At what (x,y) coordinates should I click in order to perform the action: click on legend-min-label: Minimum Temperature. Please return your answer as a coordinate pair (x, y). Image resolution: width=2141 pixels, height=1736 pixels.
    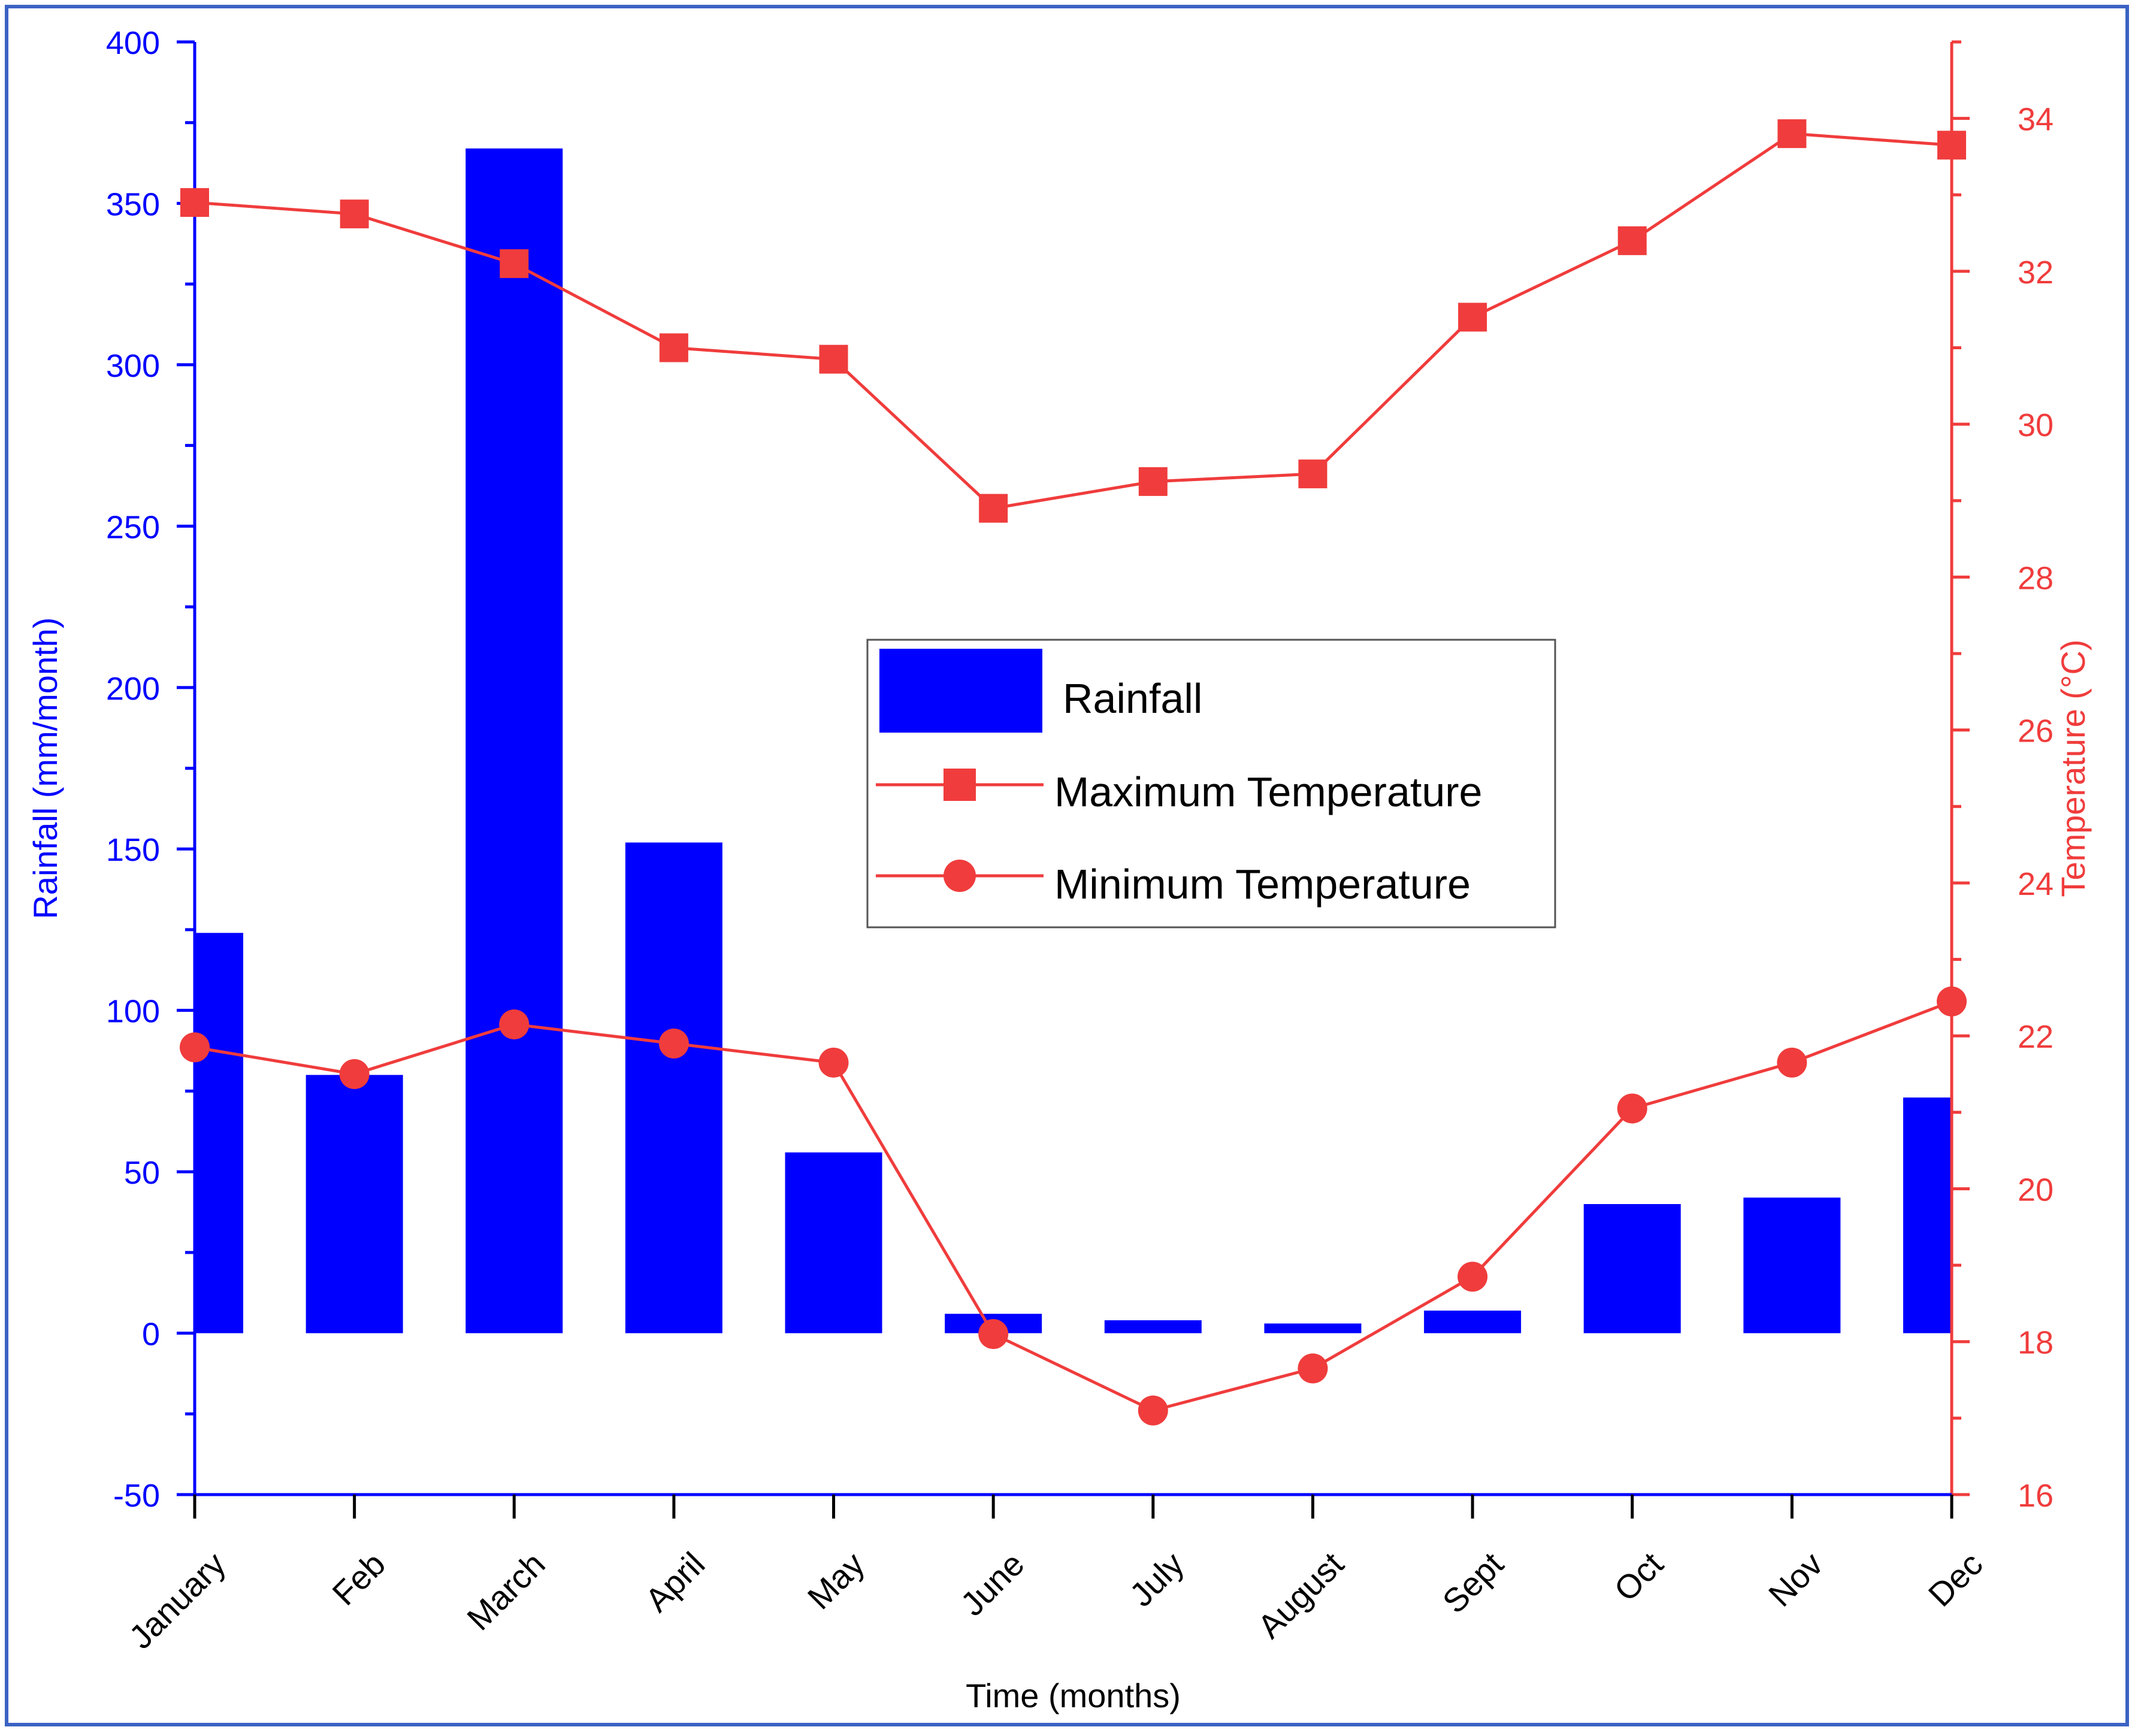
    Looking at the image, I should click on (1262, 884).